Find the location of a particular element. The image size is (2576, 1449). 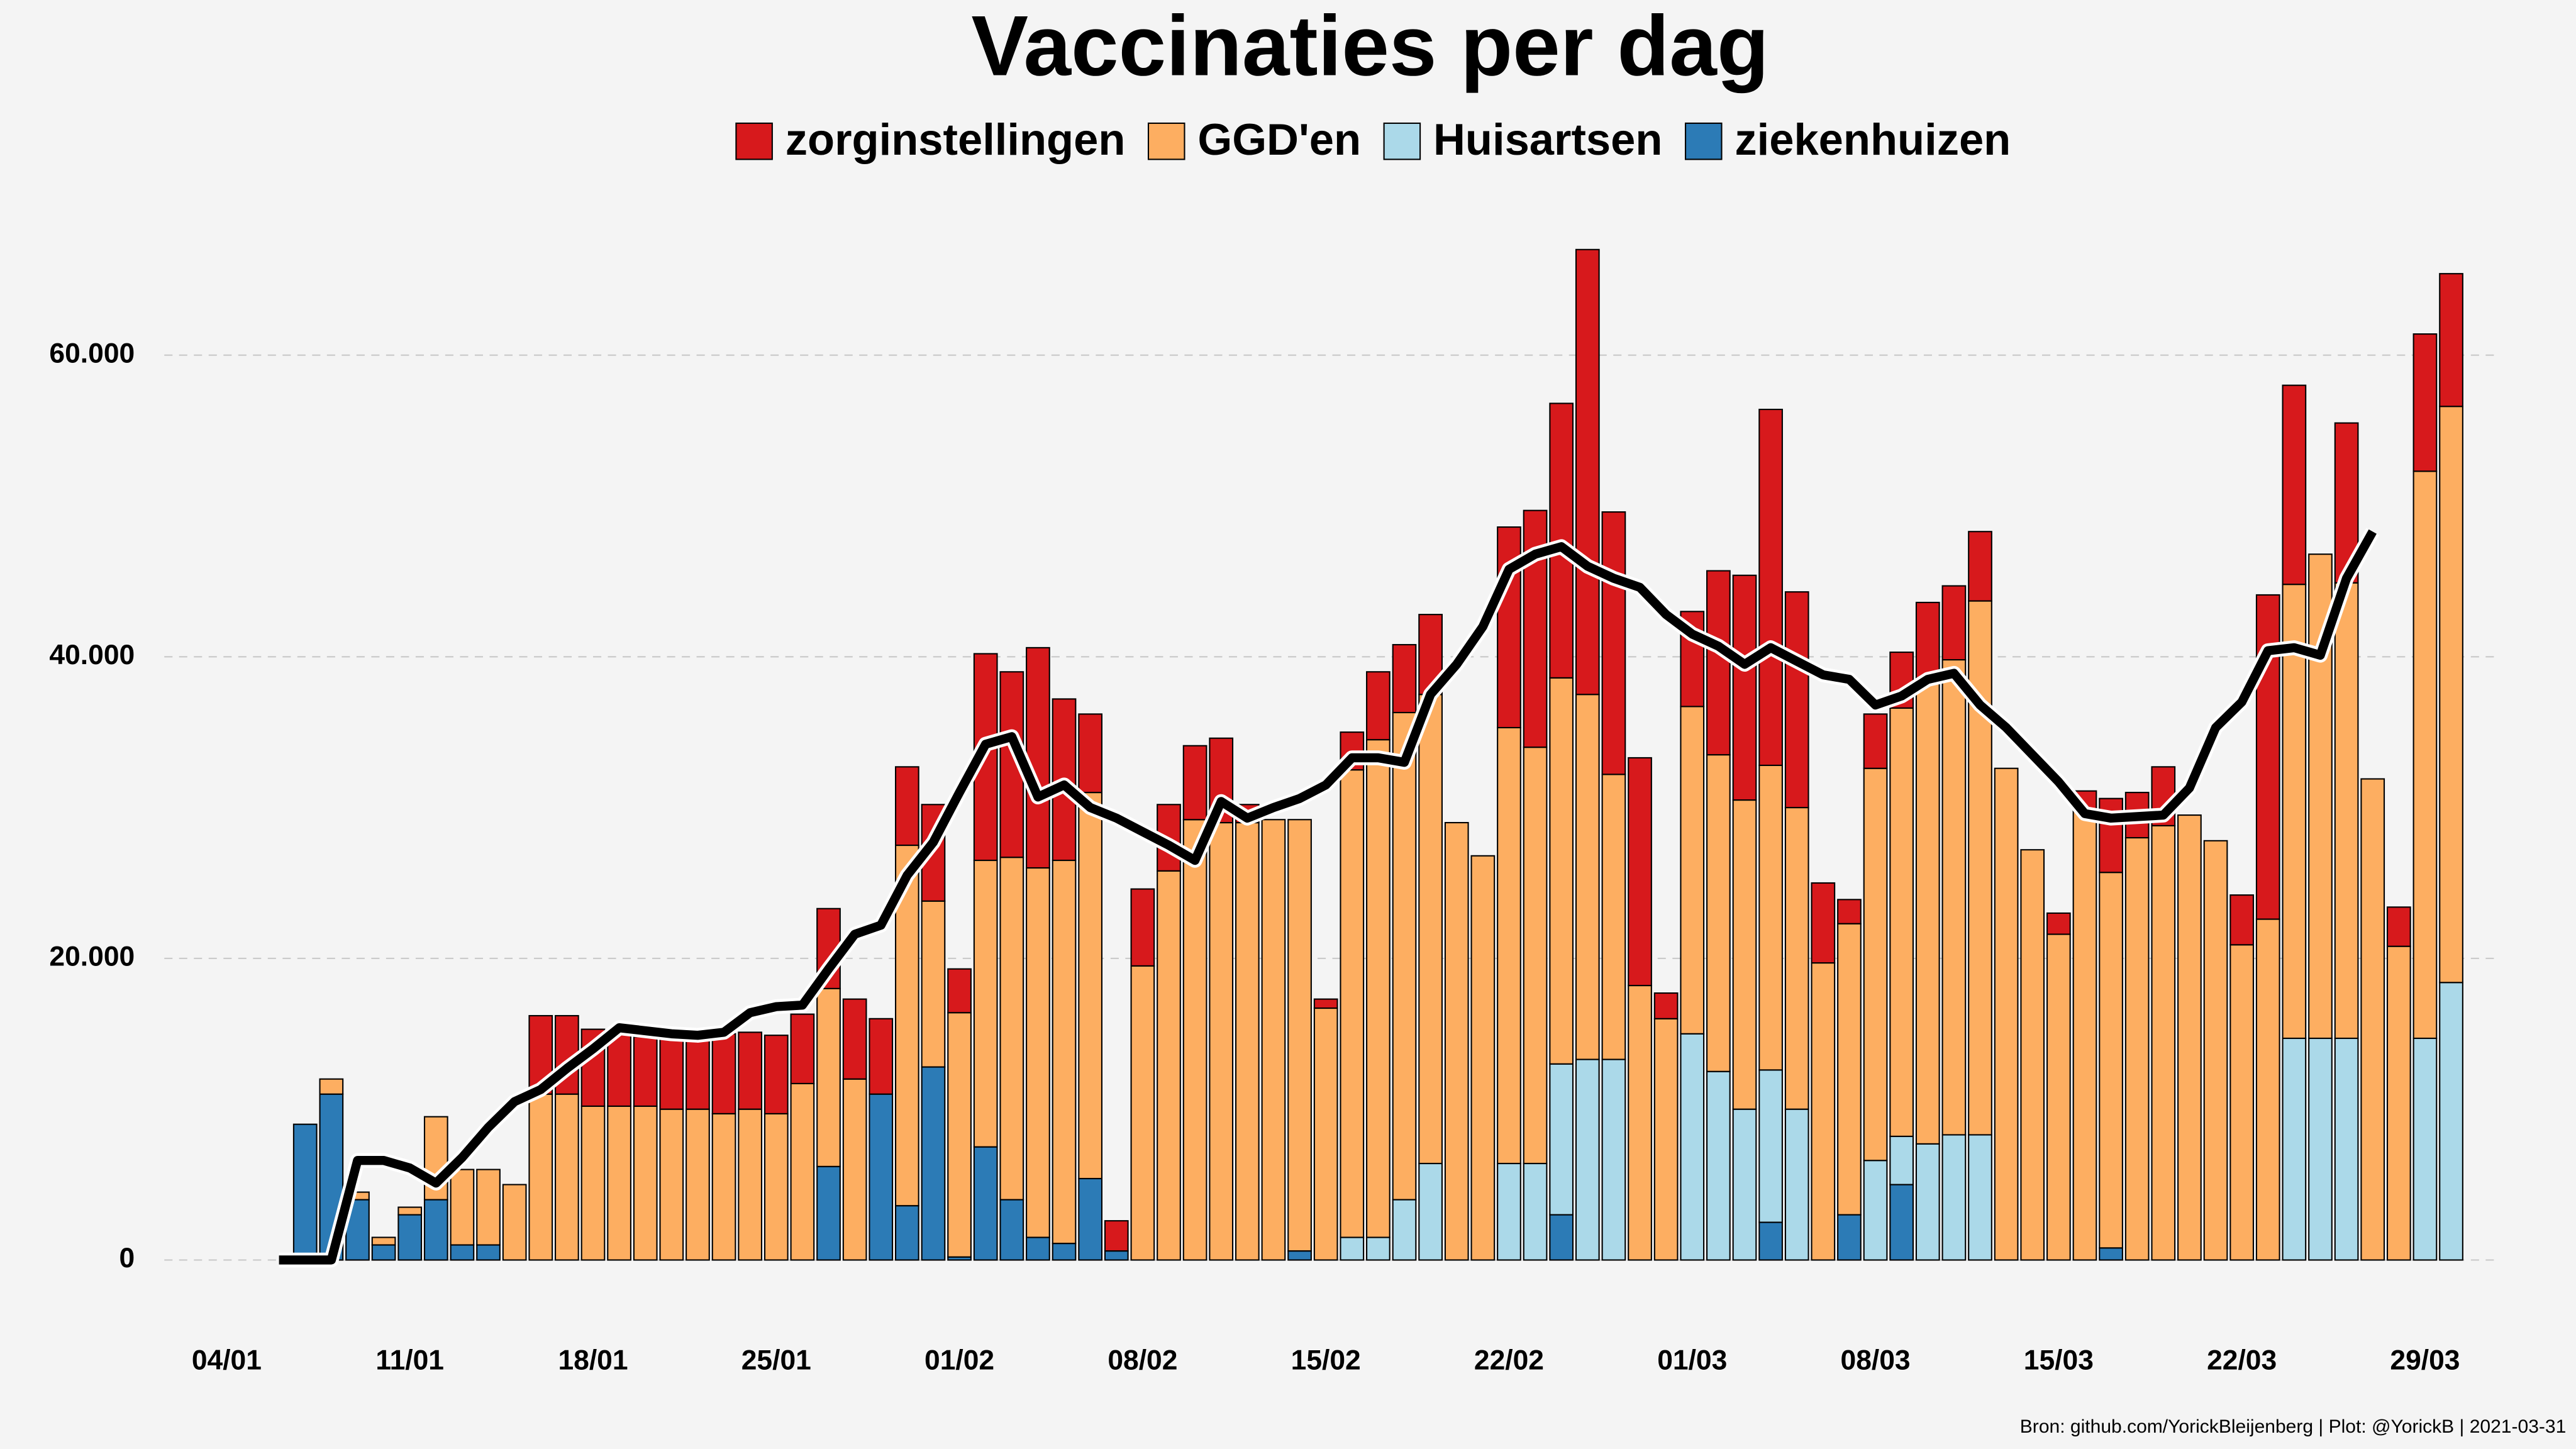

x-tick-label: 01/02 is located at coordinates (959, 1360).